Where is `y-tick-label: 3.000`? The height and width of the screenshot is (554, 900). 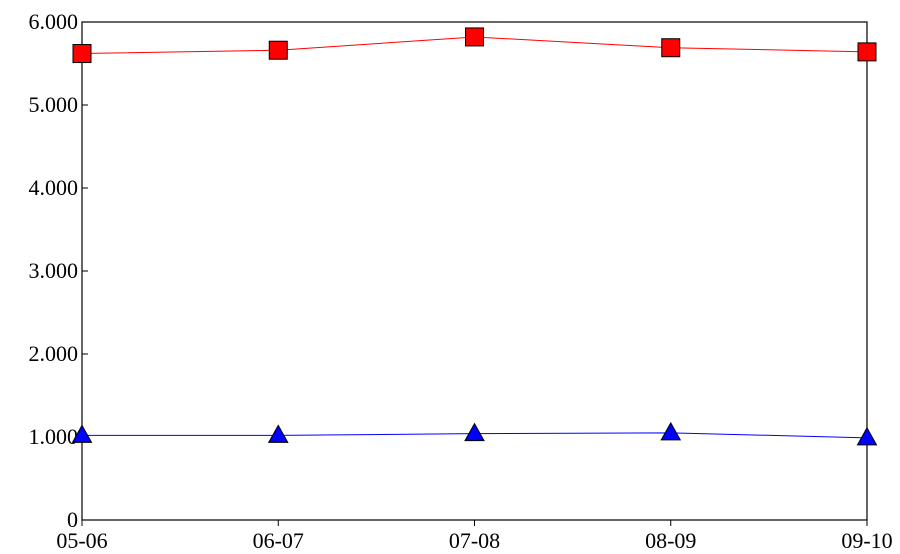
y-tick-label: 3.000 is located at coordinates (54, 270).